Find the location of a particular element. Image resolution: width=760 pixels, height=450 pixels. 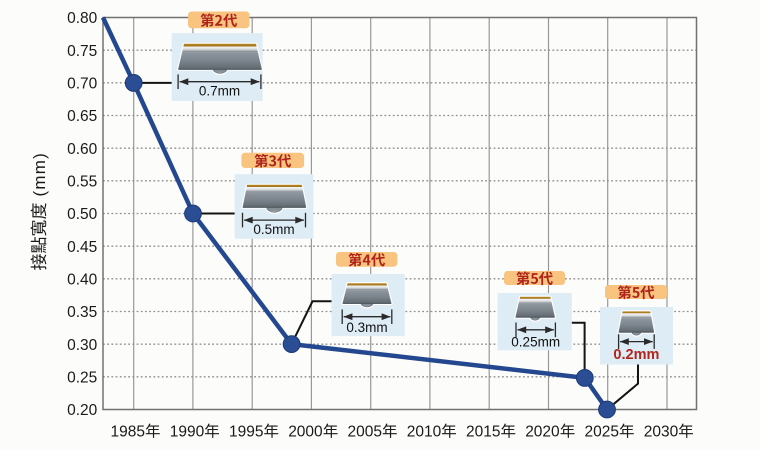

svg-text: 2015 is located at coordinates (483, 432).